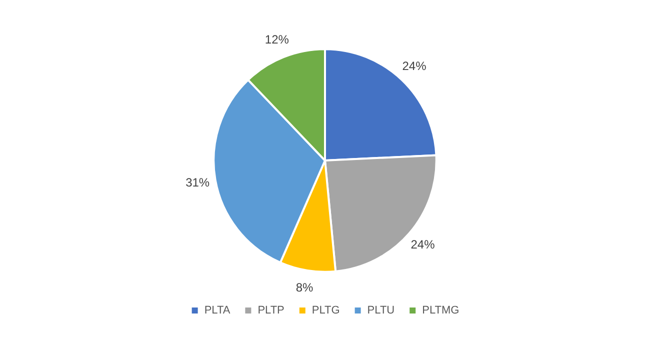 Image resolution: width=650 pixels, height=348 pixels. Describe the element at coordinates (277, 39) in the screenshot. I see `data-label: 12%` at that location.